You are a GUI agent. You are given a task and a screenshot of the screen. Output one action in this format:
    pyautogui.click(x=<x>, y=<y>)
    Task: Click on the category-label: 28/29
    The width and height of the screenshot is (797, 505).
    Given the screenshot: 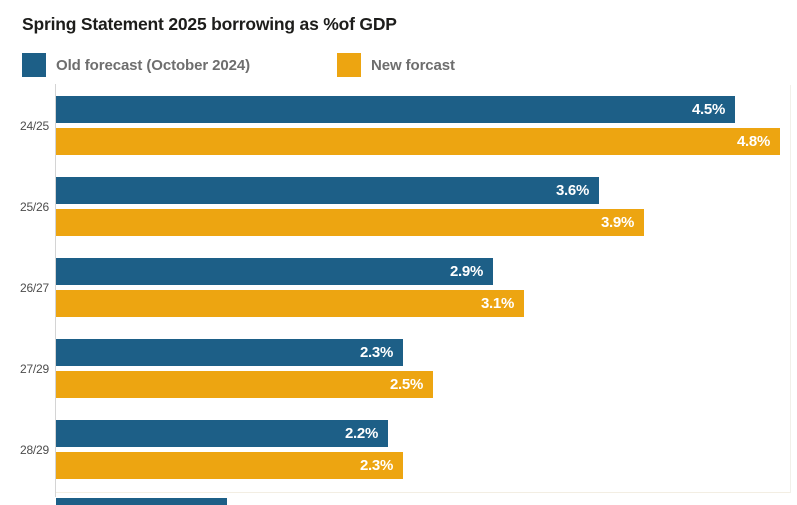 What is the action you would take?
    pyautogui.click(x=34, y=450)
    